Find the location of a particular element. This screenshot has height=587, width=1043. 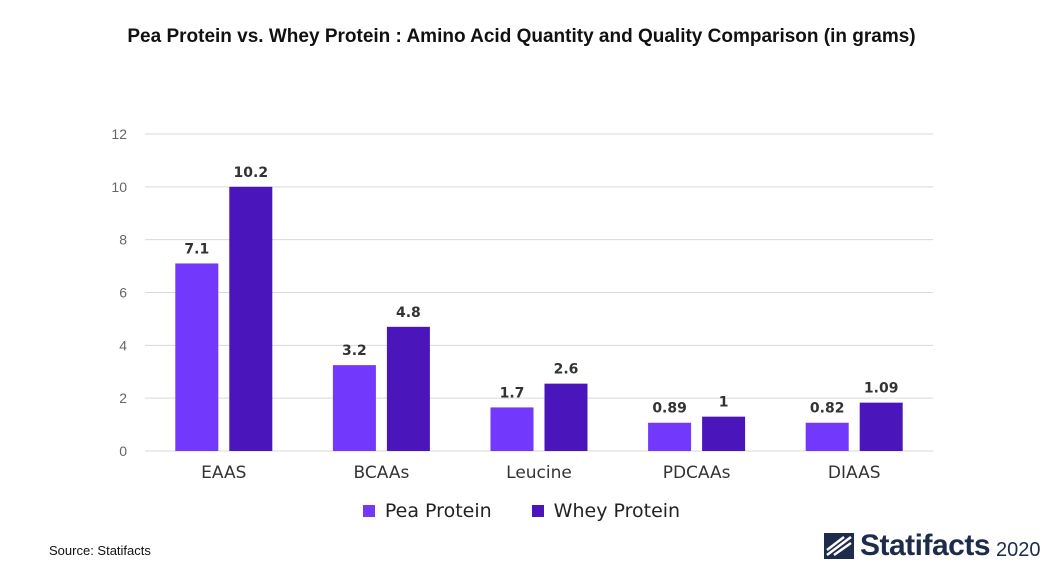

legend: Pea Protein Whey Protein is located at coordinates (521, 511).